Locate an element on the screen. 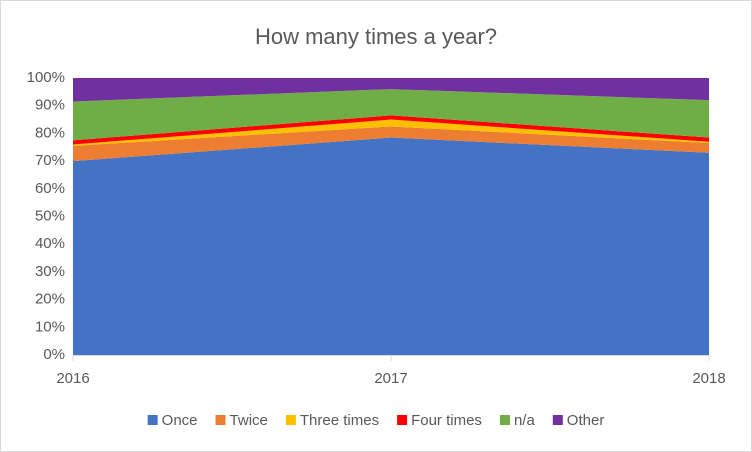 The height and width of the screenshot is (452, 752). y-tick-label: 20% is located at coordinates (50, 299).